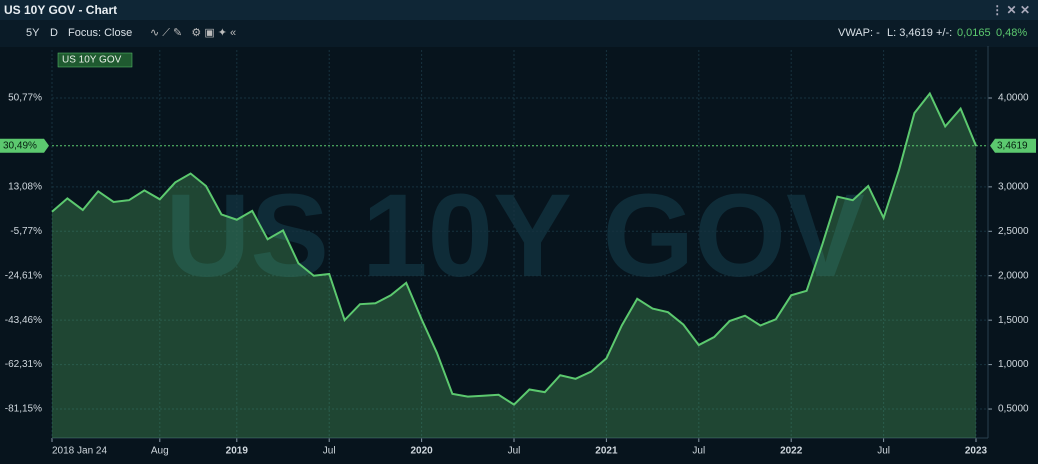  Describe the element at coordinates (25, 186) in the screenshot. I see `y-tick-label: 13,08%` at that location.